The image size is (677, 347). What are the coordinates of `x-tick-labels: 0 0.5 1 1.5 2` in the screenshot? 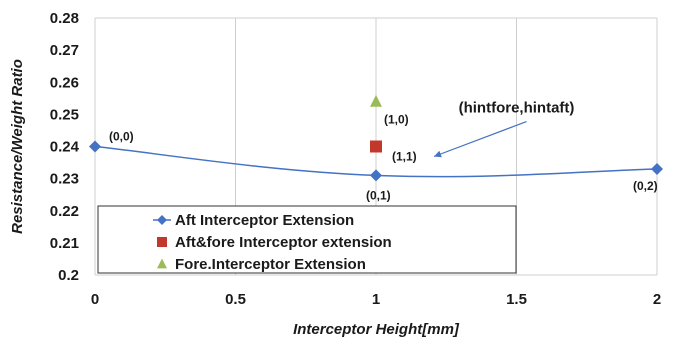 It's located at (376, 299).